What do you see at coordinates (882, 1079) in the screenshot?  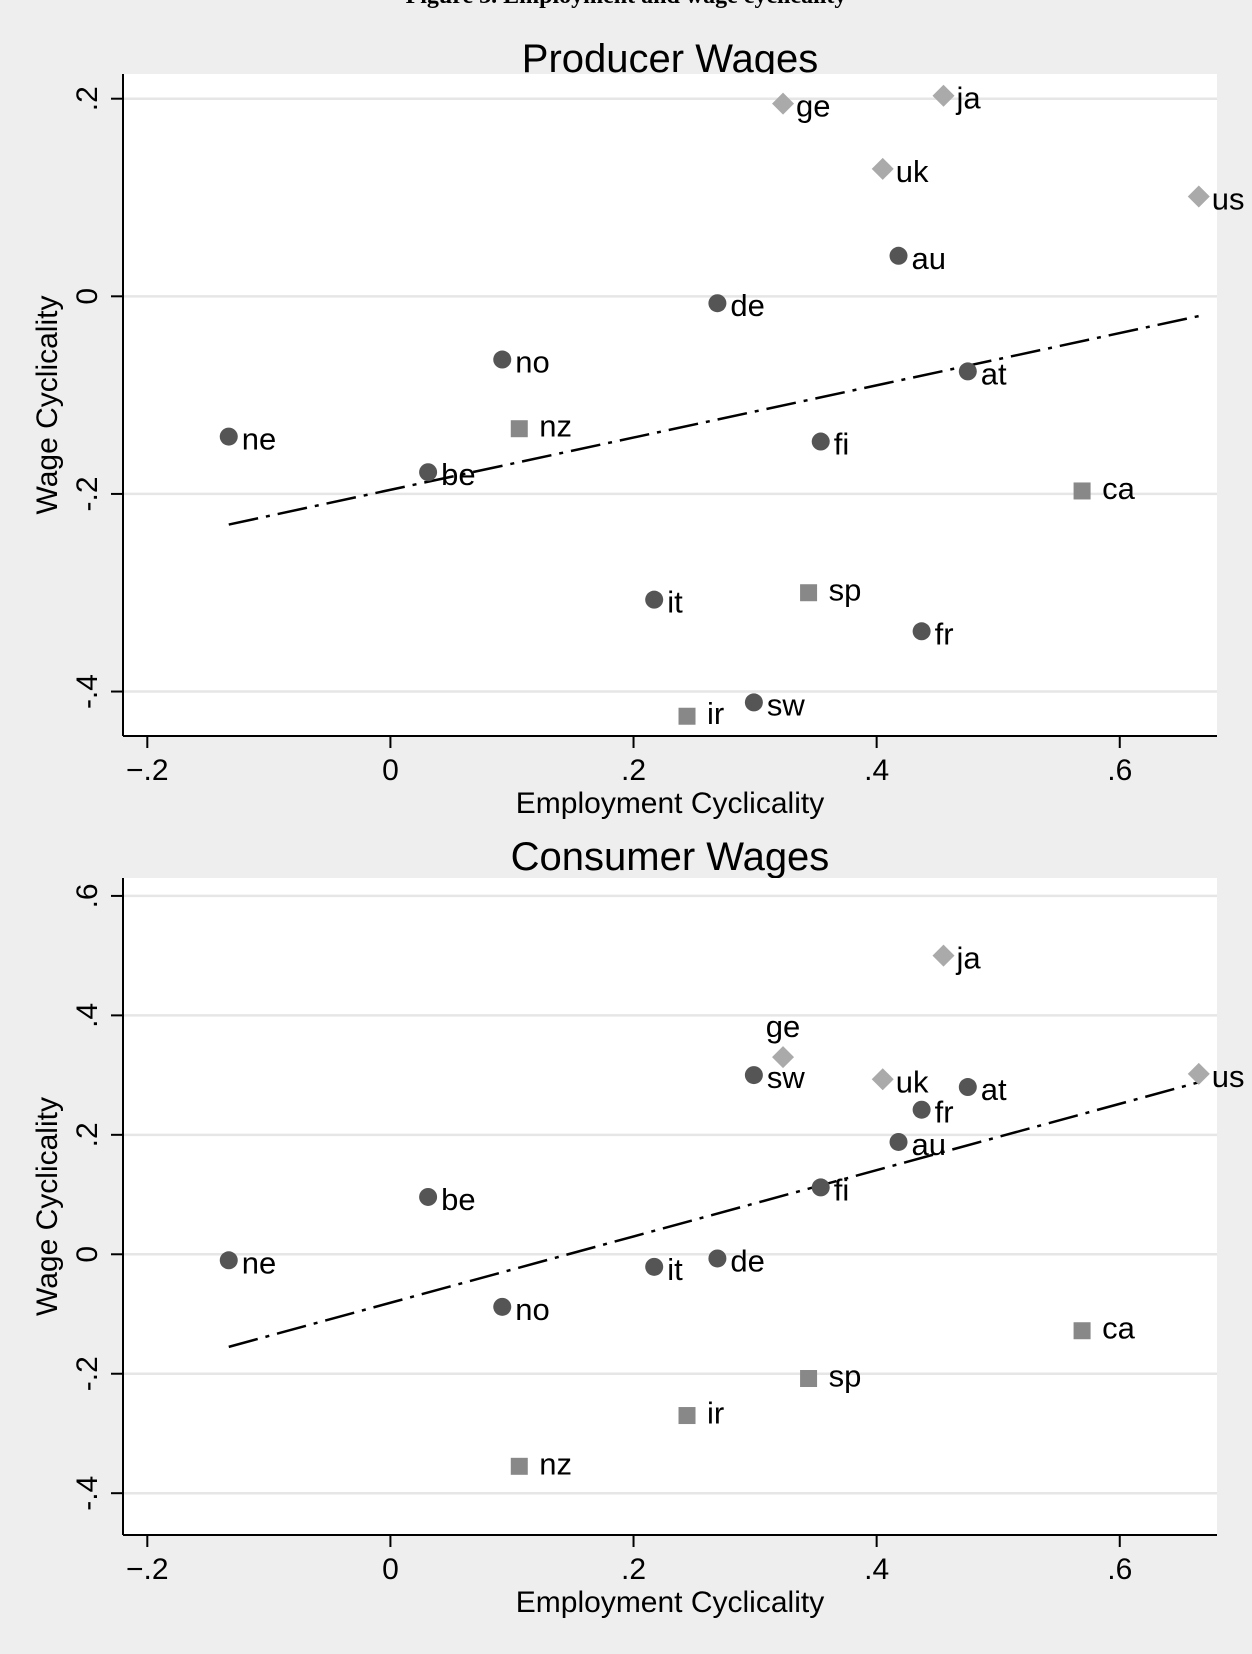 I see `point-uk` at bounding box center [882, 1079].